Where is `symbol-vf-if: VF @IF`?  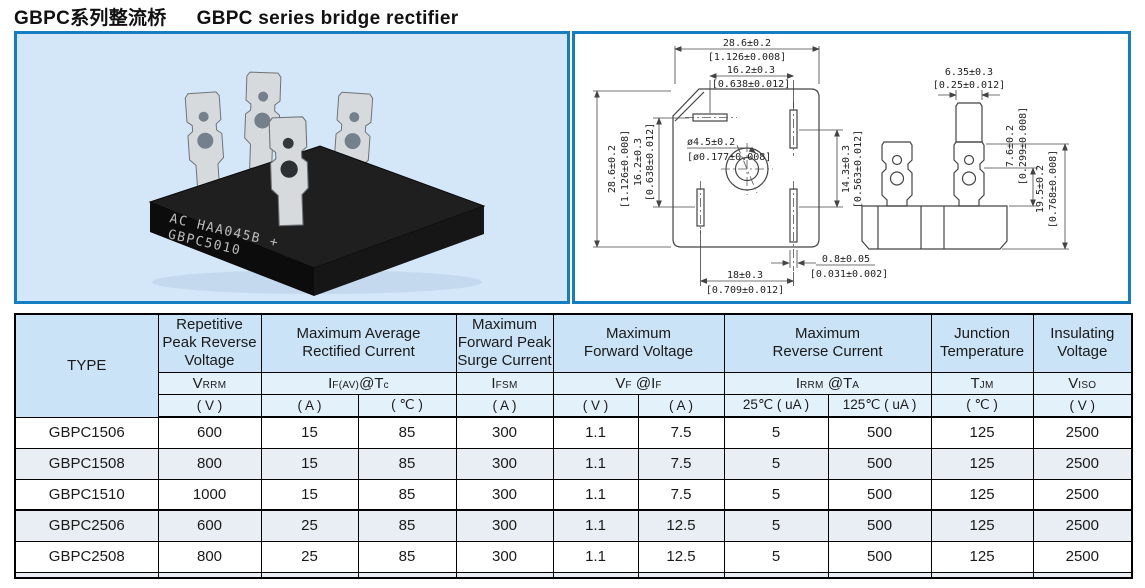 symbol-vf-if: VF @IF is located at coordinates (638, 383).